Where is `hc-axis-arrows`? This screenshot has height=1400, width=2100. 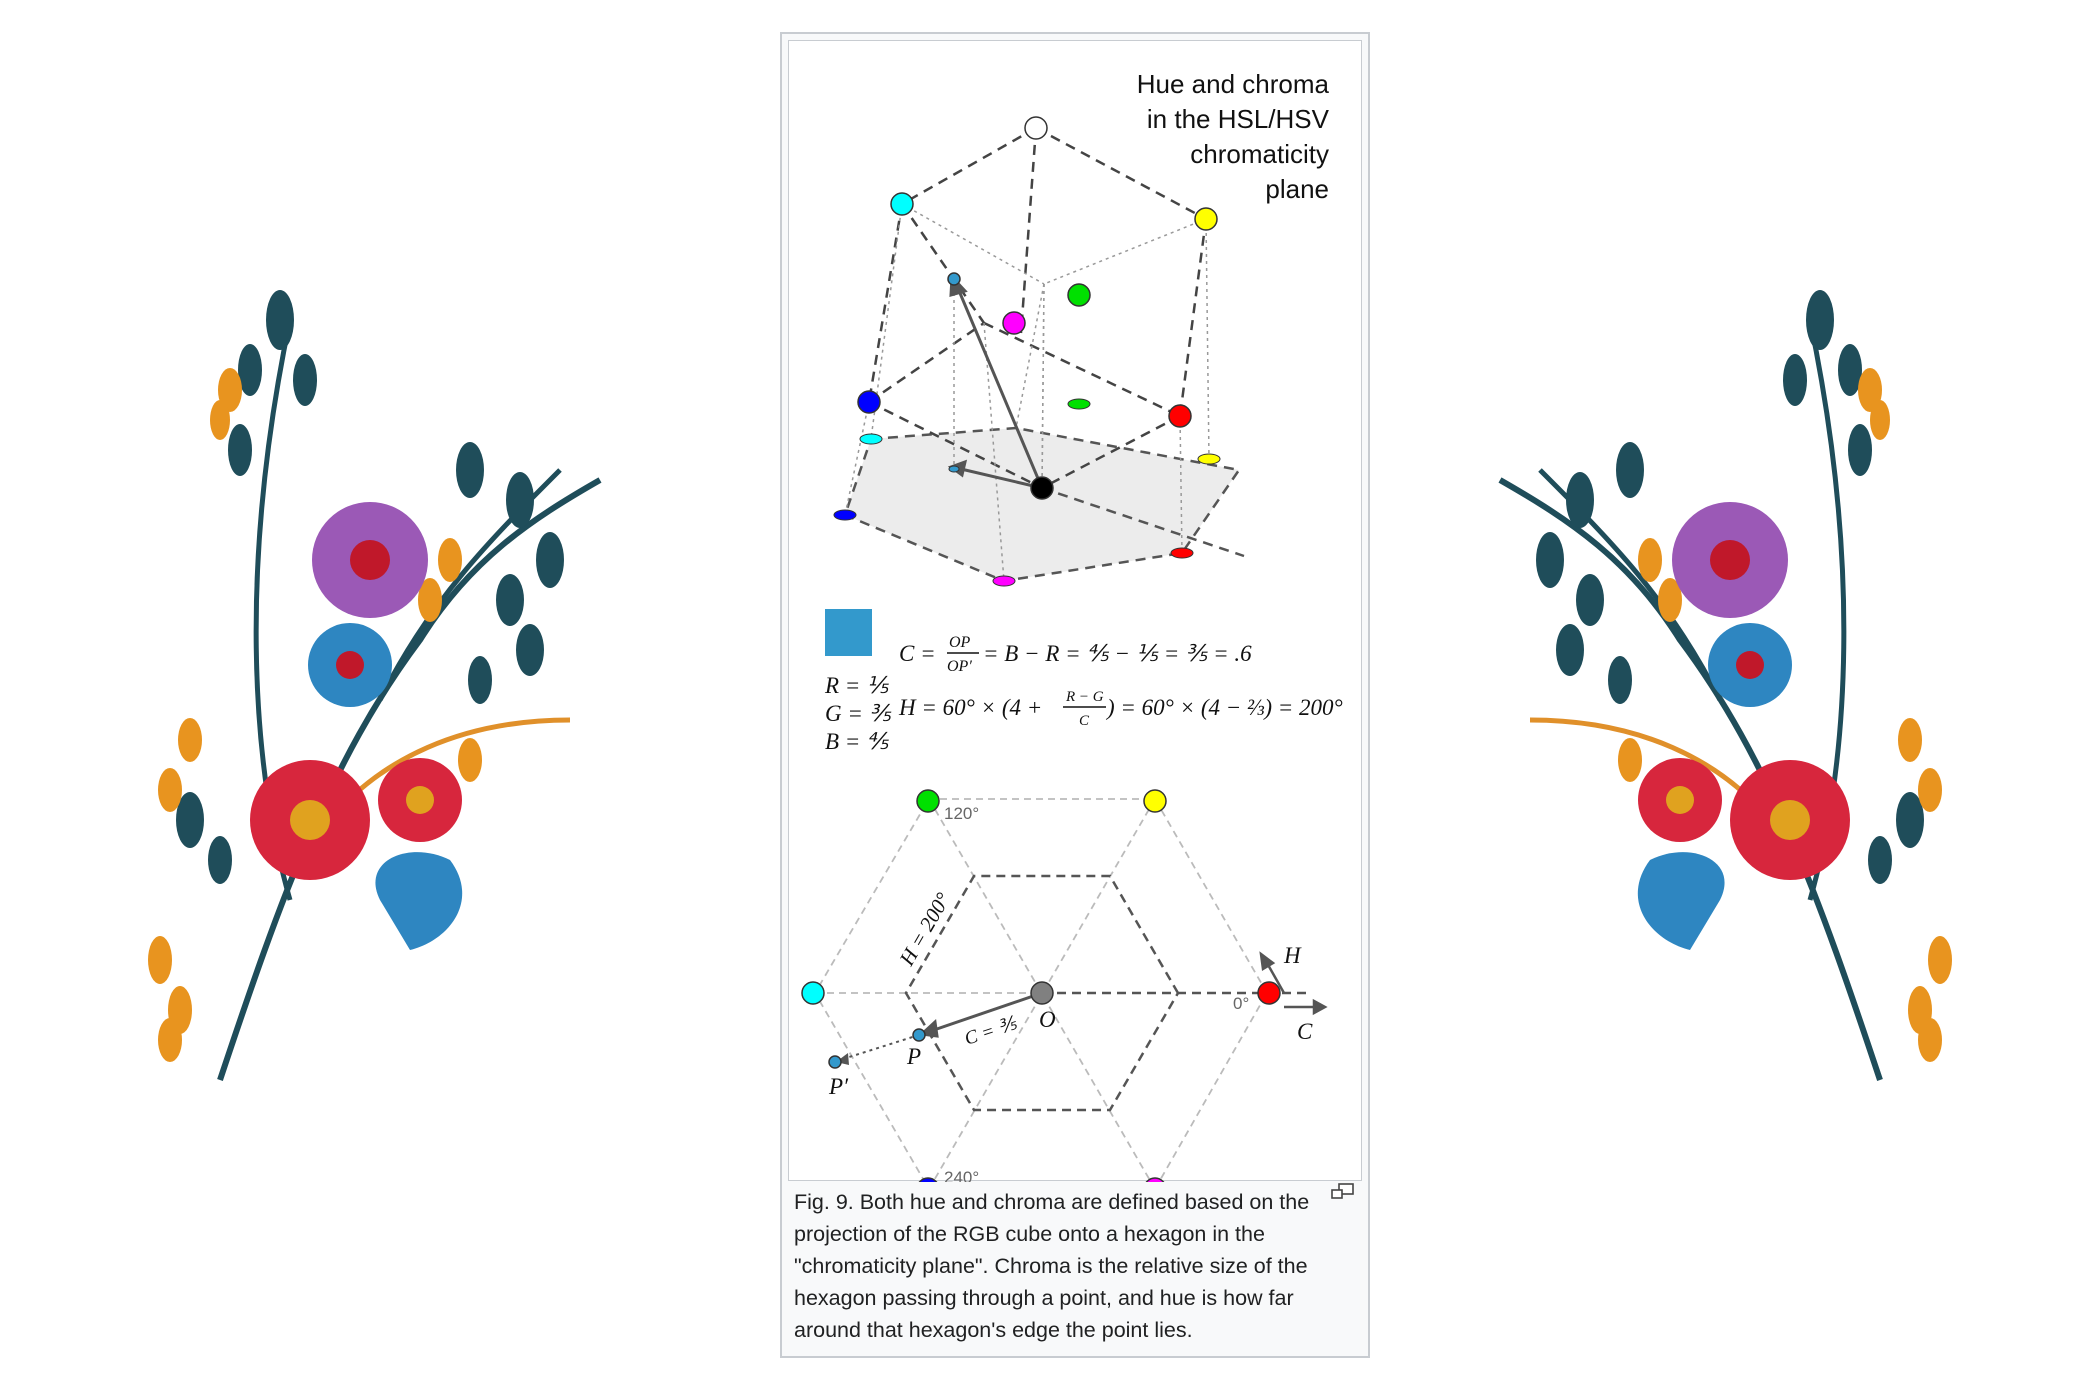
hc-axis-arrows is located at coordinates (1293, 983).